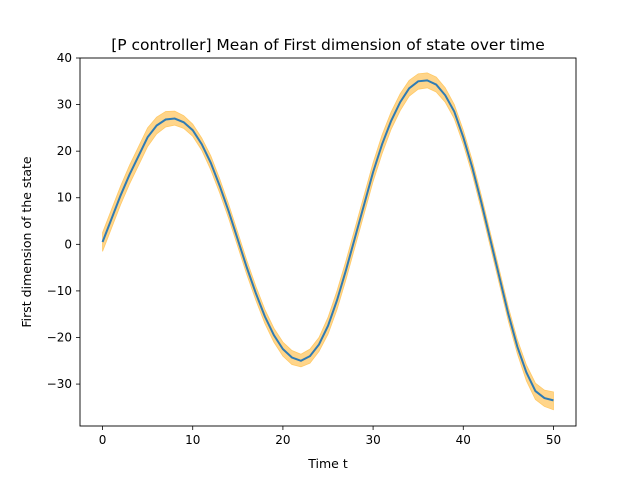 Image resolution: width=640 pixels, height=480 pixels. I want to click on y-tick-label: 30, so click(64, 105).